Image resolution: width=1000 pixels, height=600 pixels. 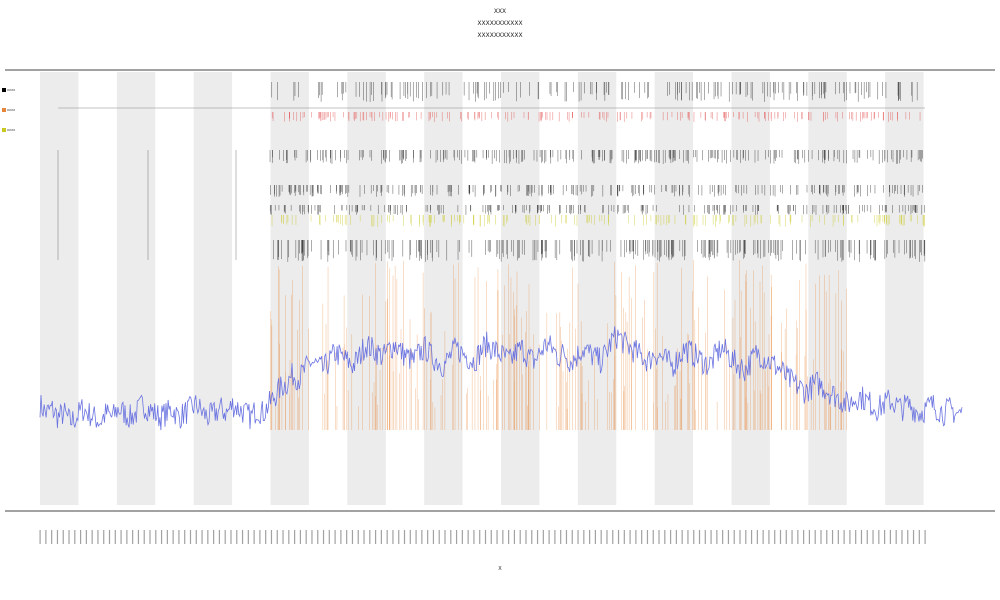 What do you see at coordinates (500, 11) in the screenshot?
I see `chart-title: XXX` at bounding box center [500, 11].